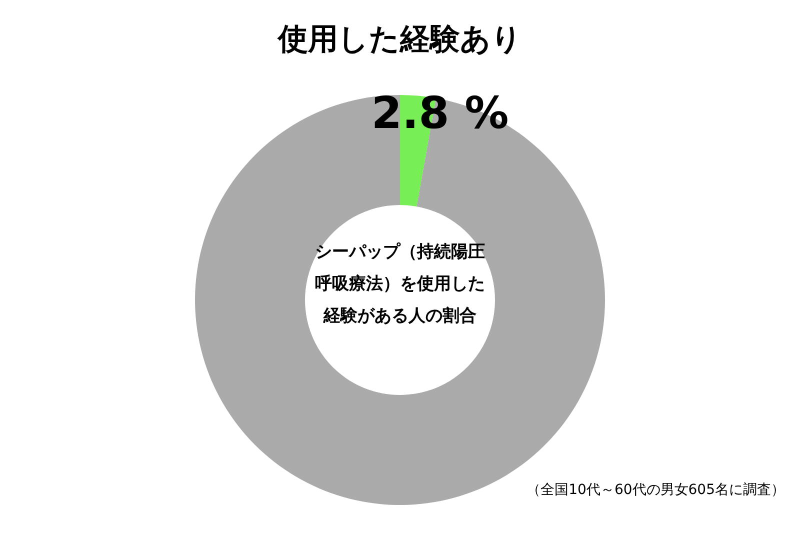  What do you see at coordinates (655, 490) in the screenshot?
I see `text: （全国10代～60代の男女605名に調査）` at bounding box center [655, 490].